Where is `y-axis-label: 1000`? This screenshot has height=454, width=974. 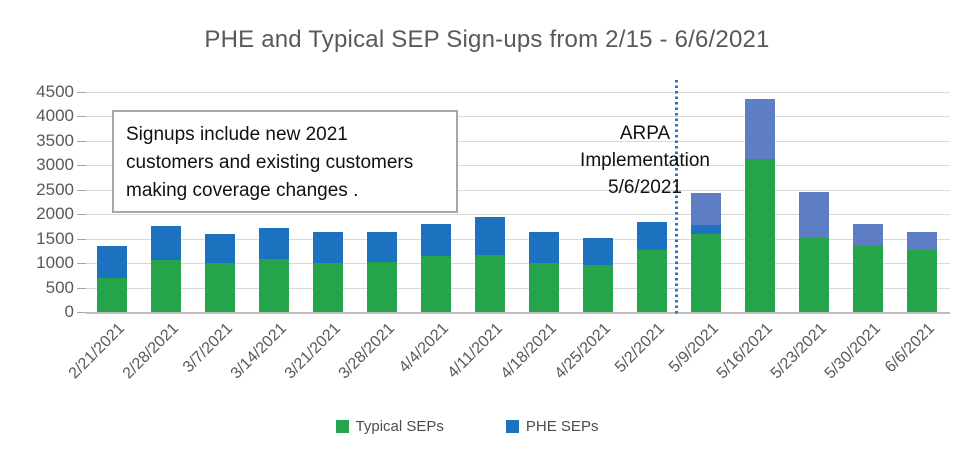
y-axis-label: 1000 is located at coordinates (55, 263).